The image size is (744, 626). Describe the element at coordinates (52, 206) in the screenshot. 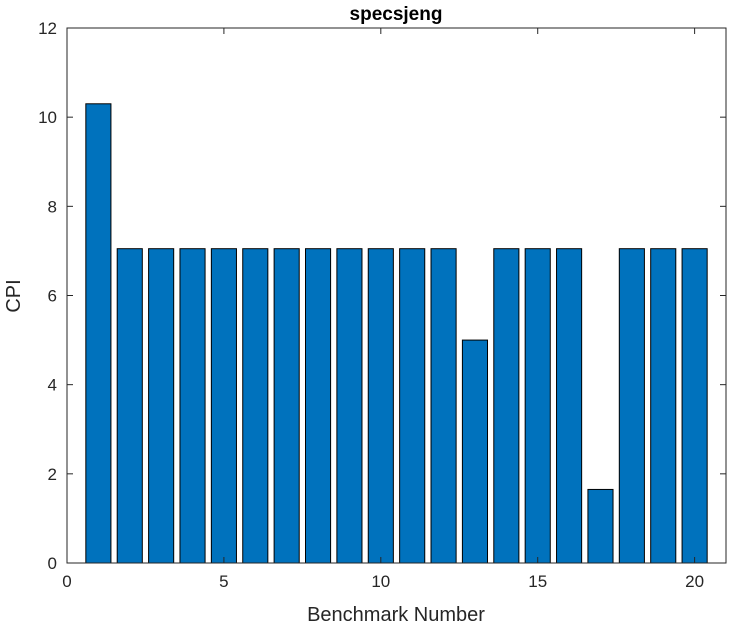

I see `y-tick-label-8: 8` at that location.